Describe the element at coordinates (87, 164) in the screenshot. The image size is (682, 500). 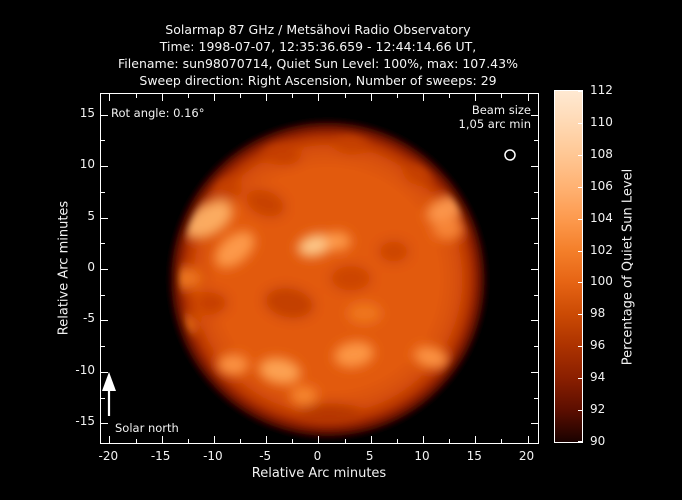
I see `y-tick-label: 10` at that location.